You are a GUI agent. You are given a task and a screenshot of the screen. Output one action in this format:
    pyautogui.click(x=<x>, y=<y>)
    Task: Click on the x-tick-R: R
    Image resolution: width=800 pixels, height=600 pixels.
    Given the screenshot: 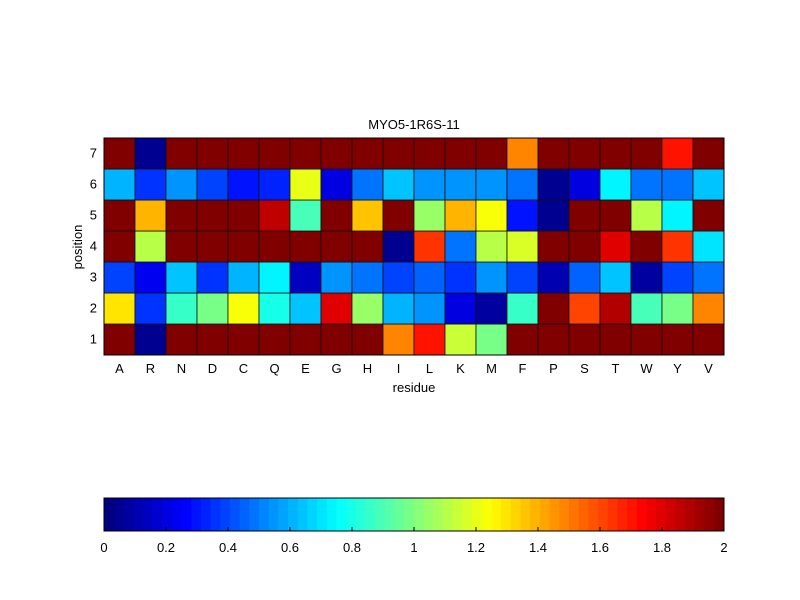 What is the action you would take?
    pyautogui.click(x=150, y=368)
    